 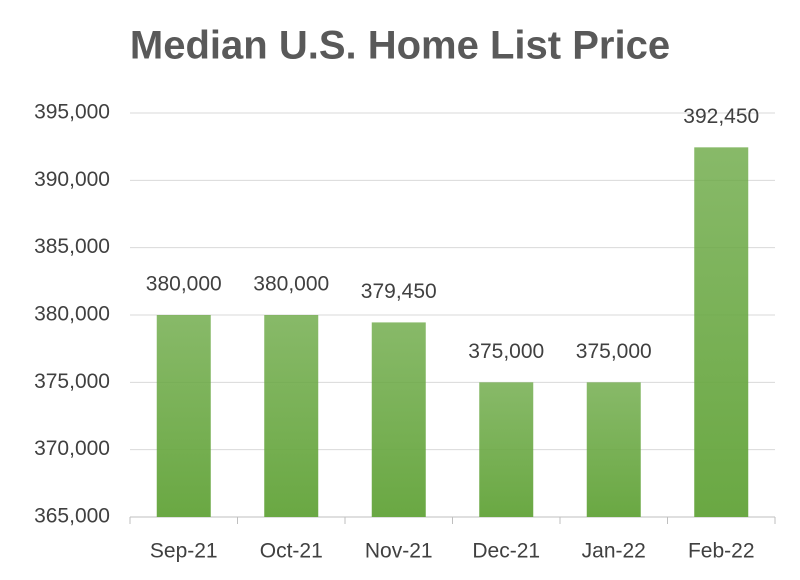 What do you see at coordinates (506, 551) in the screenshot?
I see `x-tick-label: Dec-21` at bounding box center [506, 551].